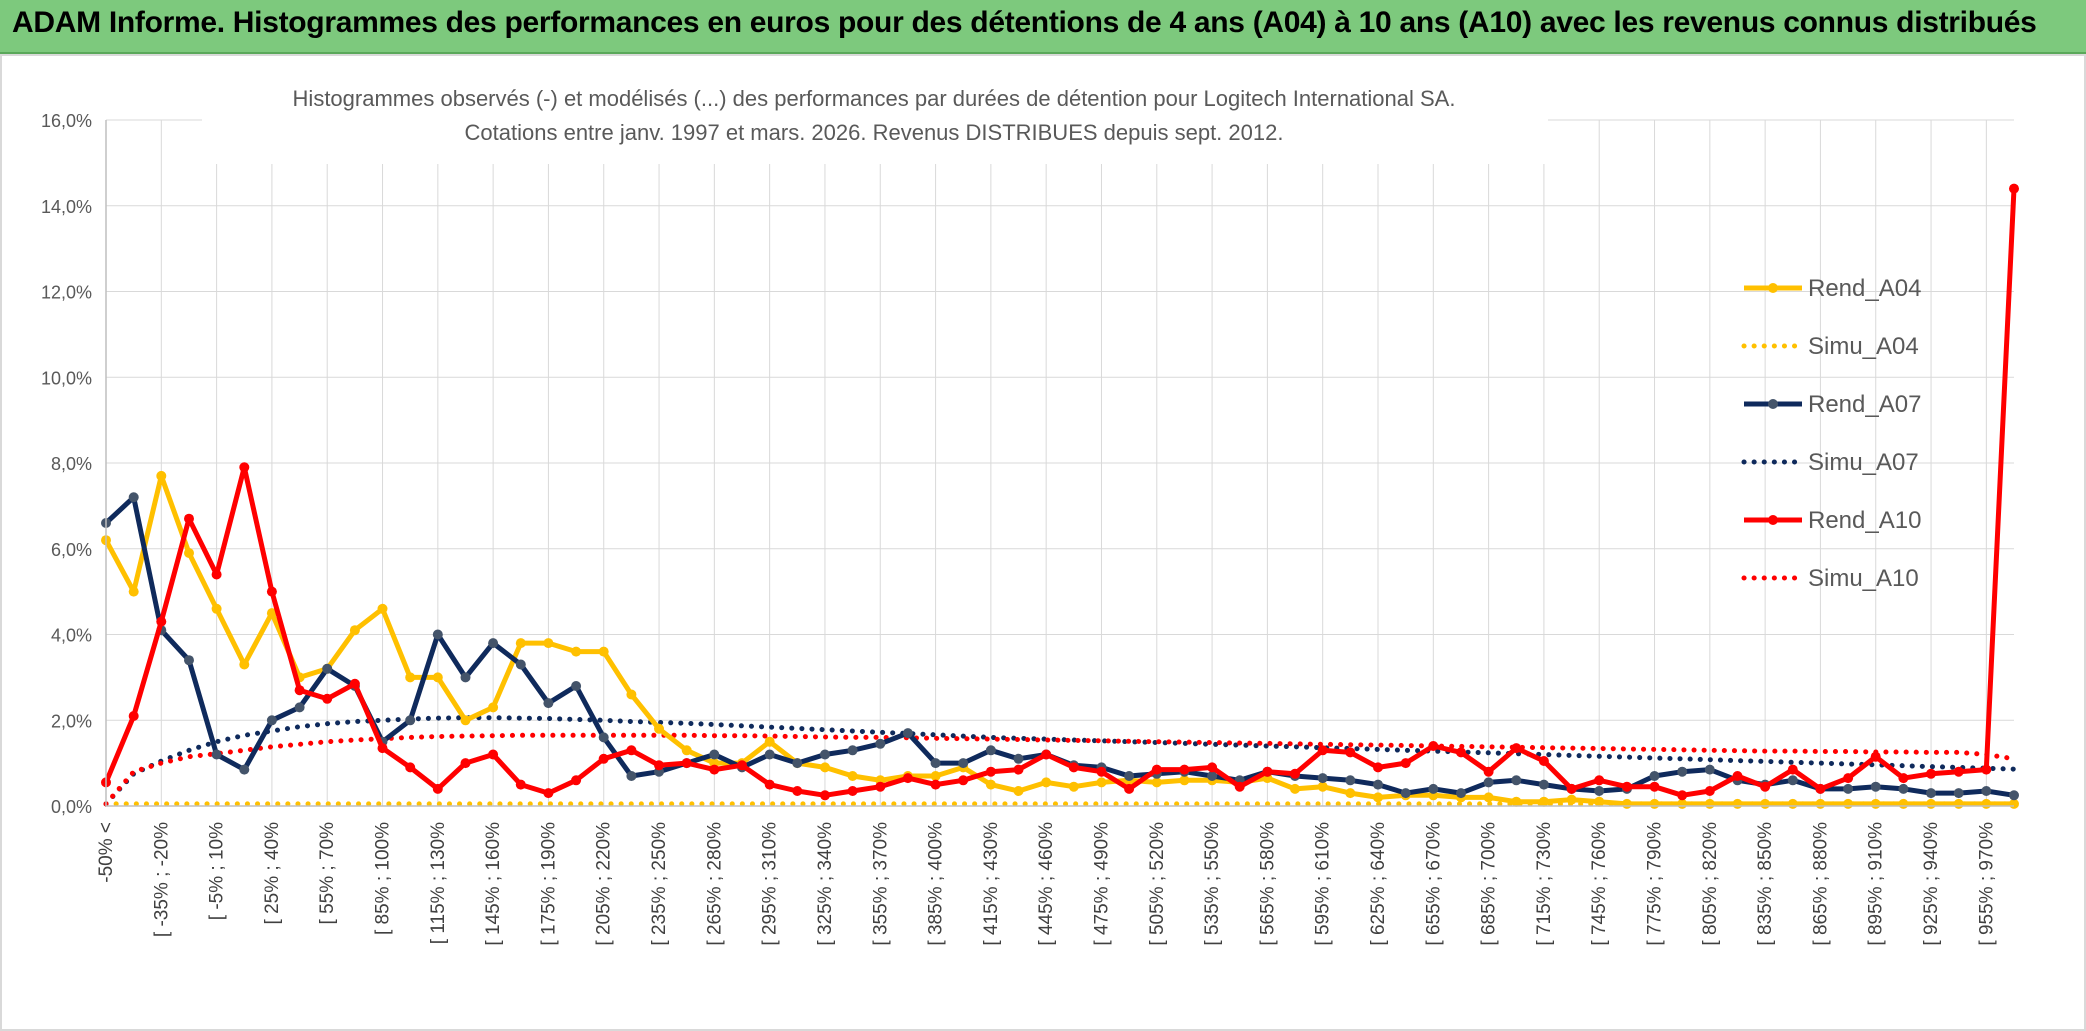  I want to click on legend-label: Rend_A10, so click(1864, 520).